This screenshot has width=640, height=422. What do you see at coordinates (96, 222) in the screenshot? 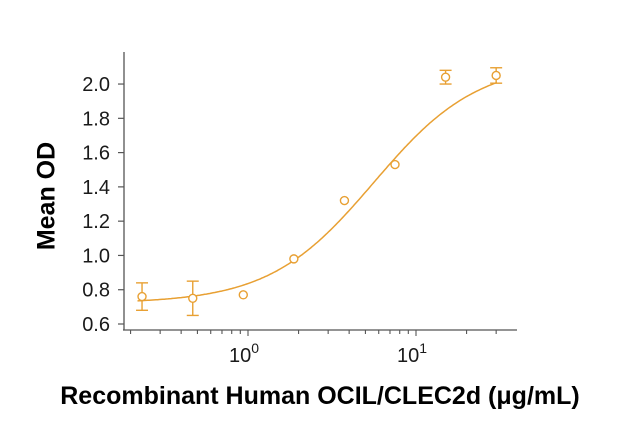
I see `y-tick-label: 1.2` at bounding box center [96, 222].